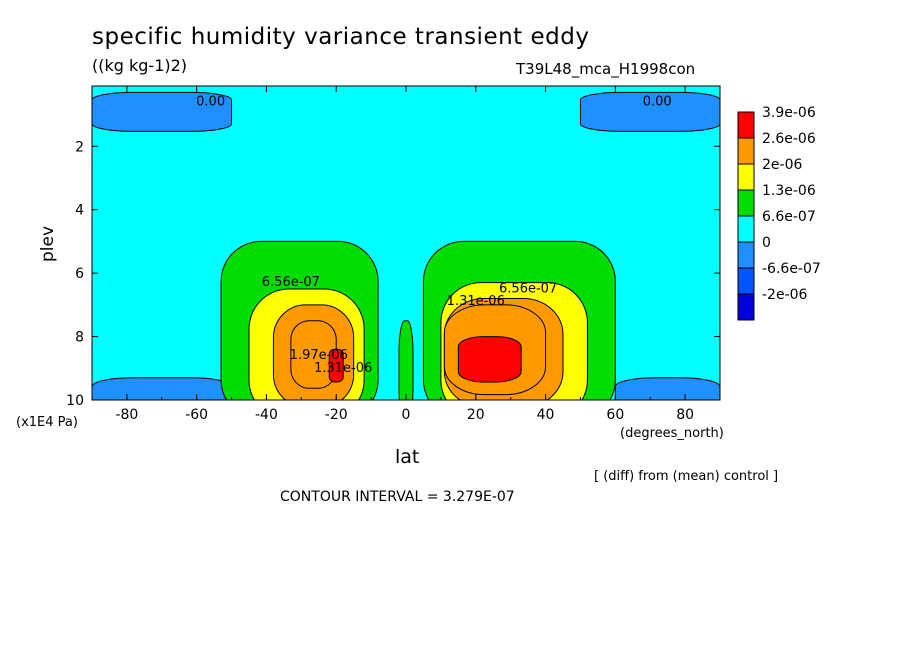  What do you see at coordinates (196, 415) in the screenshot?
I see `x-tick-label: -60` at bounding box center [196, 415].